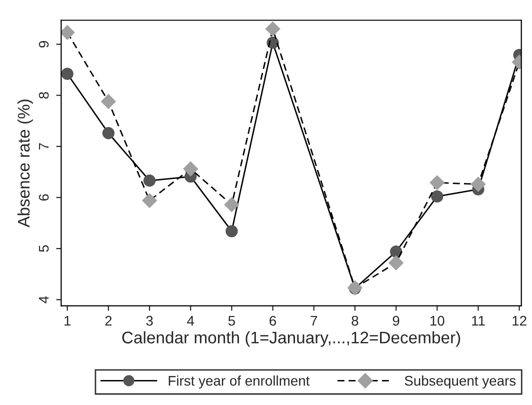  What do you see at coordinates (108, 321) in the screenshot?
I see `x-tick-label: 2` at bounding box center [108, 321].